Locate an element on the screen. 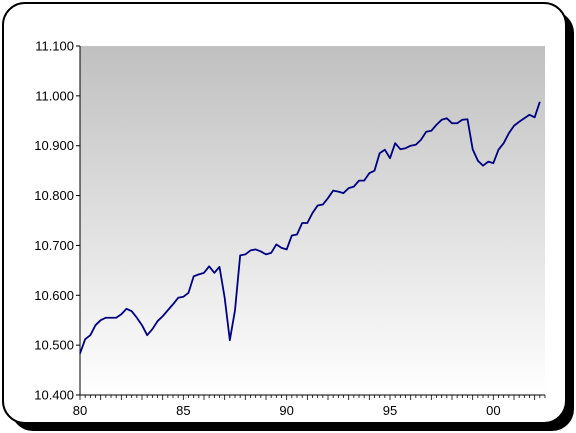 The width and height of the screenshot is (576, 433). x-axis: 80 85 90 95 00 is located at coordinates (309, 406).